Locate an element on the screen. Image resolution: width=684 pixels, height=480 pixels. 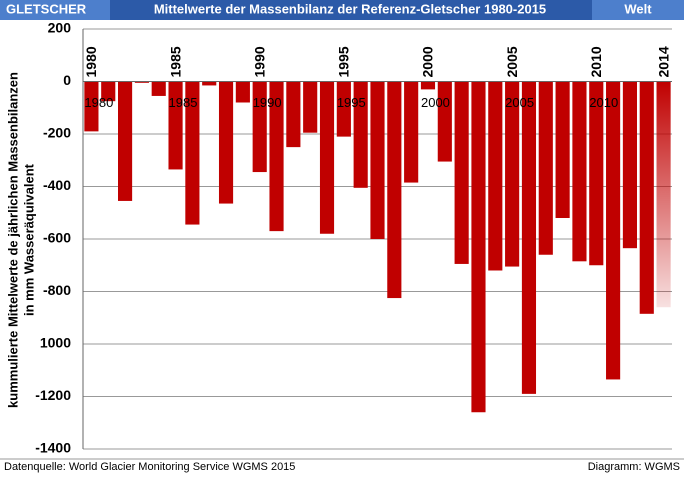
inner-year-label: 2010 is located at coordinates (603, 102).